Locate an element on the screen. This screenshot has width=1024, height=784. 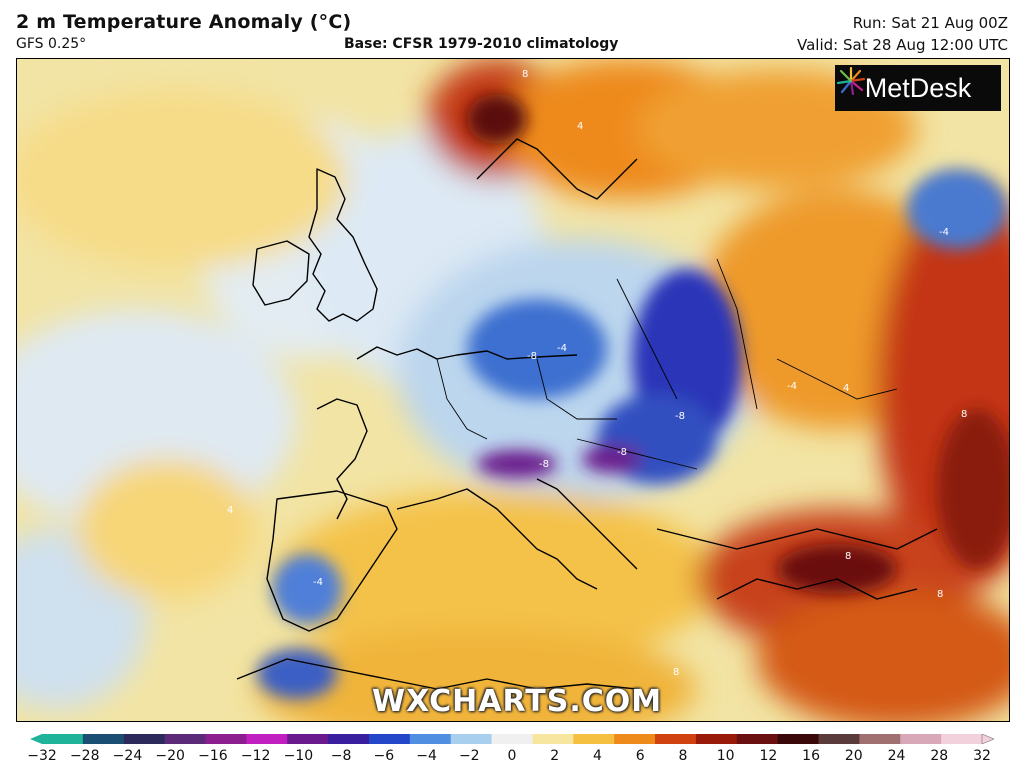
colorbar-tick-label: −12 is located at coordinates (255, 756).